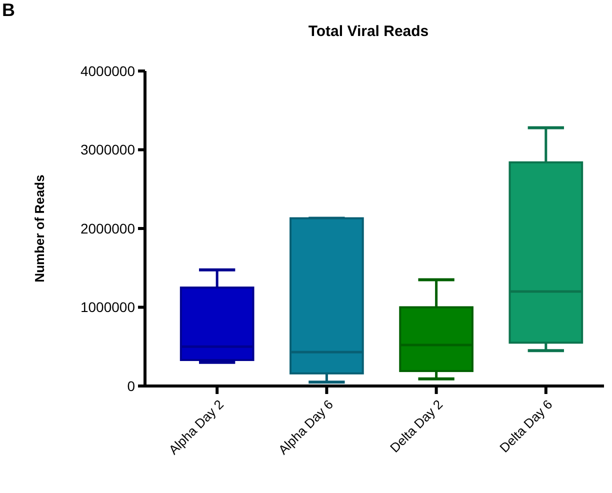 The image size is (612, 493). Describe the element at coordinates (108, 70) in the screenshot. I see `y-tick-label: 4000000` at that location.